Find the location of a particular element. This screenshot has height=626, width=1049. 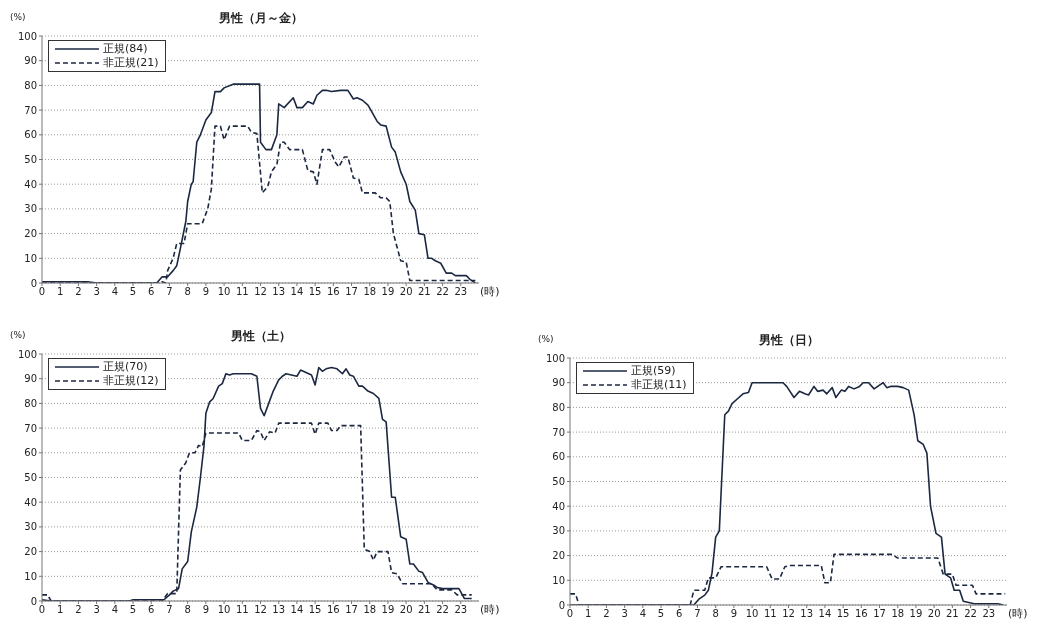

chart-title: 男性（月～金） is located at coordinates (260, 18).